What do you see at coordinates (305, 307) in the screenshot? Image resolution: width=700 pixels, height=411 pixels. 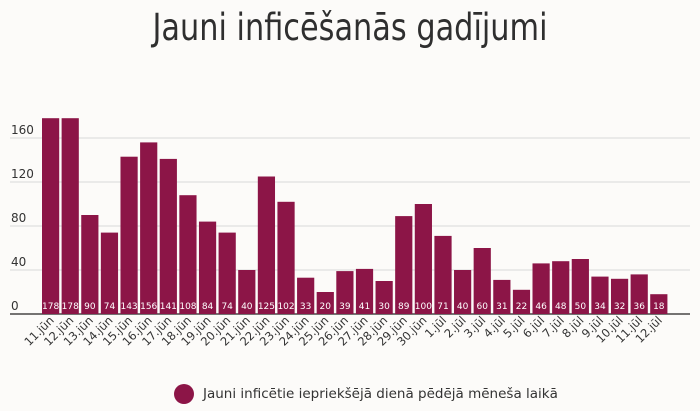 I see `bar-value-label: 33` at bounding box center [305, 307].